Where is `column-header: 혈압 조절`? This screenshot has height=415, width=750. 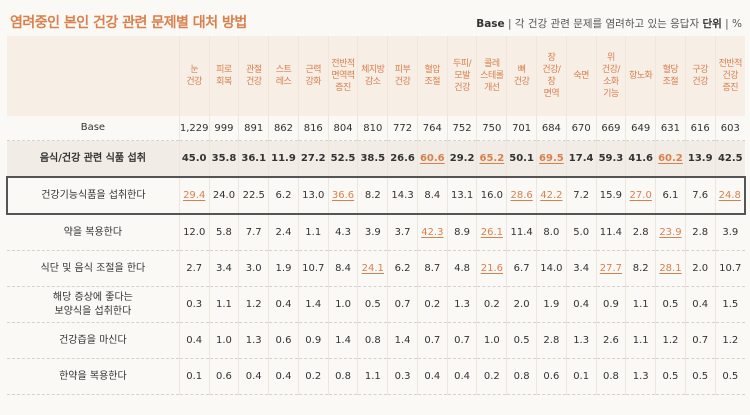
column-header: 혈압 조절 is located at coordinates (432, 76).